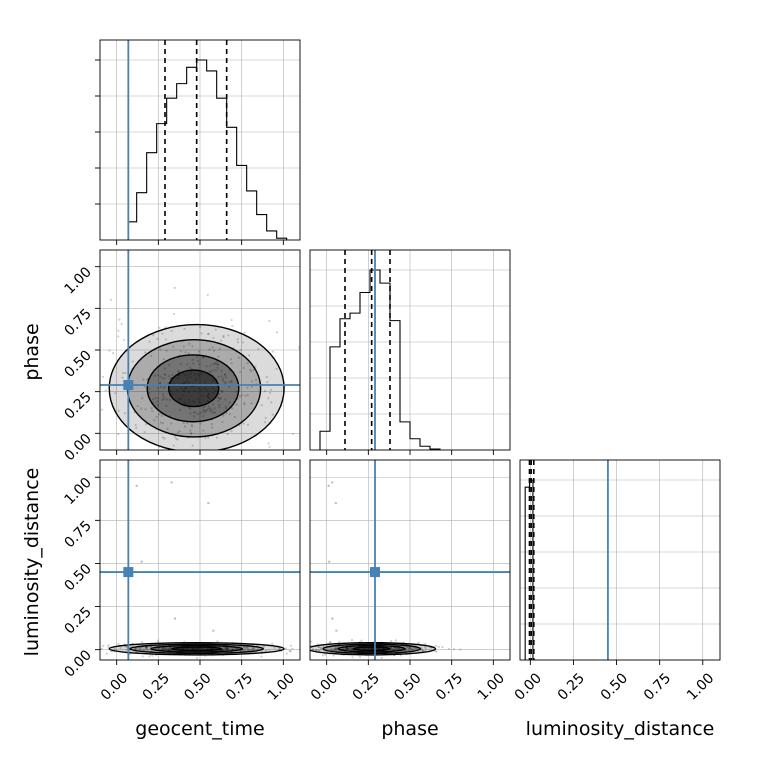  Describe the element at coordinates (32, 351) in the screenshot. I see `y-axis-label-phase: phase` at that location.